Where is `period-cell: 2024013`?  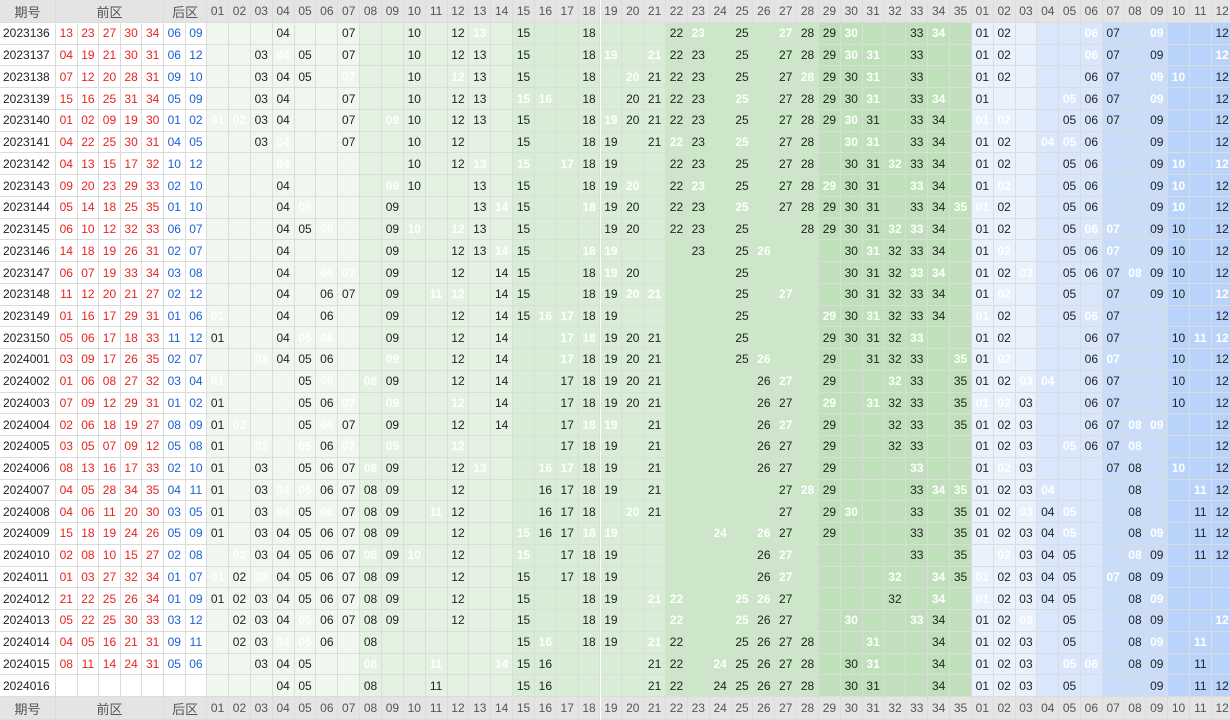 period-cell: 2024013 is located at coordinates (28, 621).